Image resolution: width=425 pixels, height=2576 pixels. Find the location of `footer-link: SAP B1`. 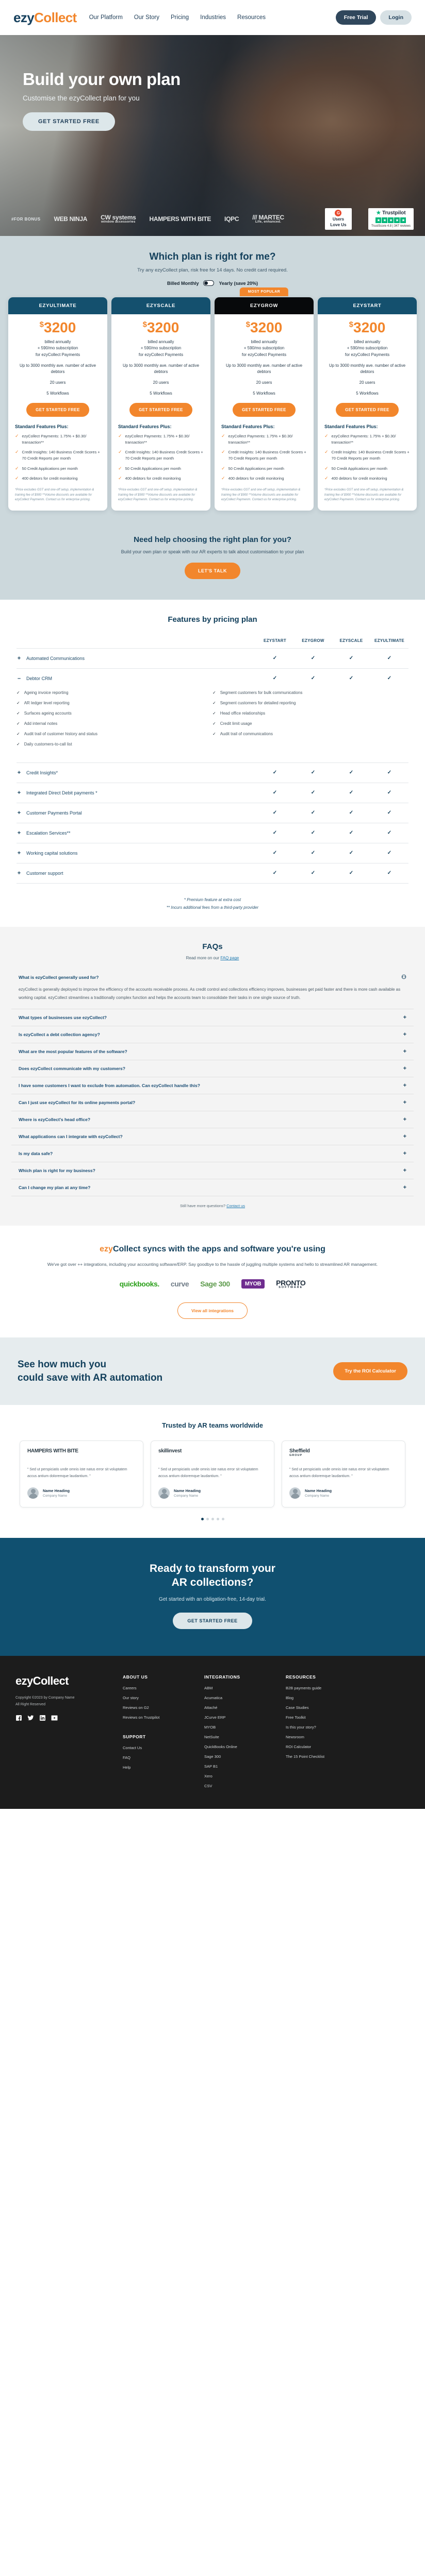

footer-link: SAP B1 is located at coordinates (211, 1766).